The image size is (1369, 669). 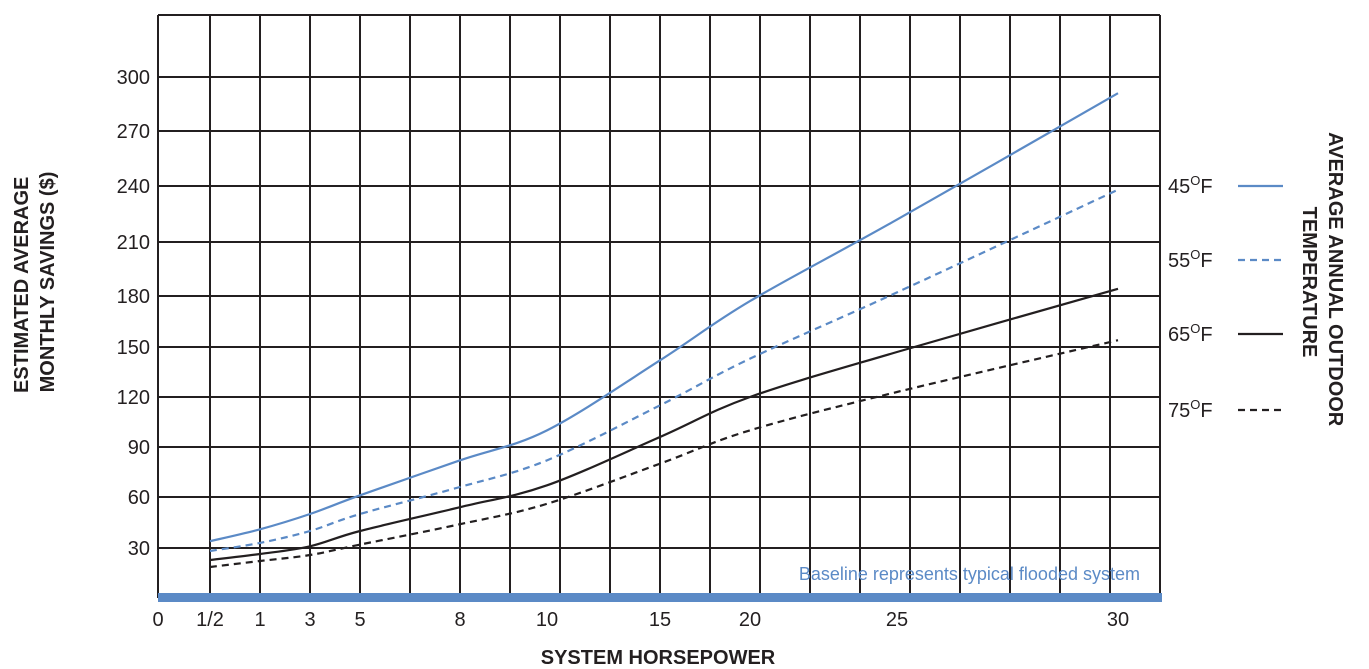 What do you see at coordinates (1225, 297) in the screenshot?
I see `legend: 45OF 55OF 65OF 75OF` at bounding box center [1225, 297].